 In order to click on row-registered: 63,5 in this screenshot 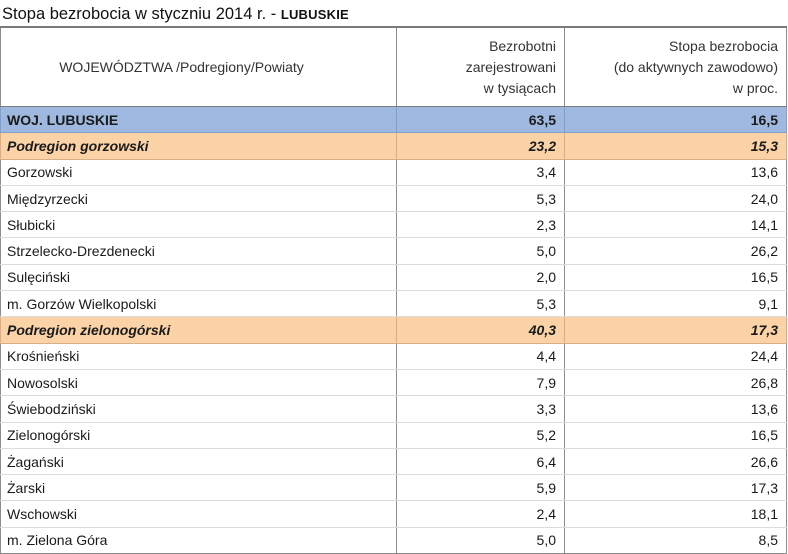, I will do `click(480, 119)`.